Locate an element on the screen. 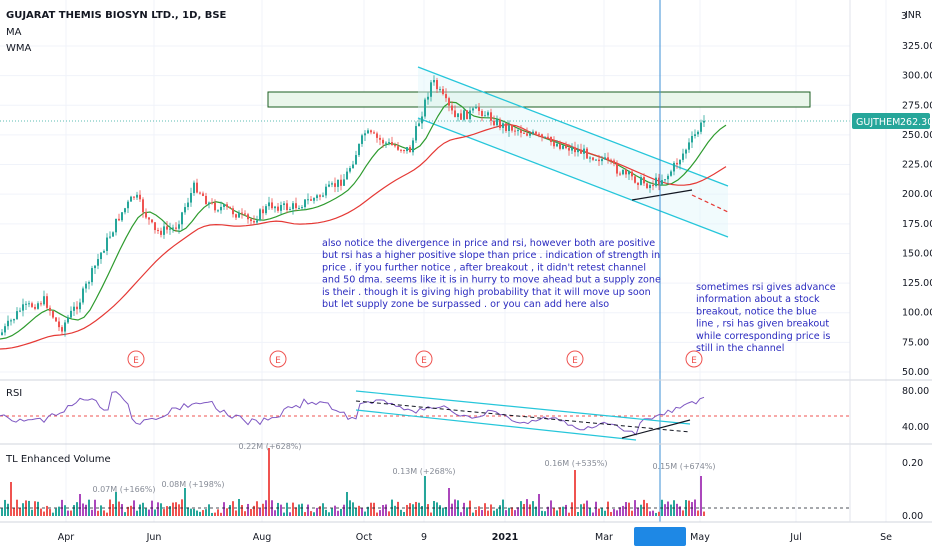 The width and height of the screenshot is (932, 550). price-tick-label: 50.00 is located at coordinates (915, 372).